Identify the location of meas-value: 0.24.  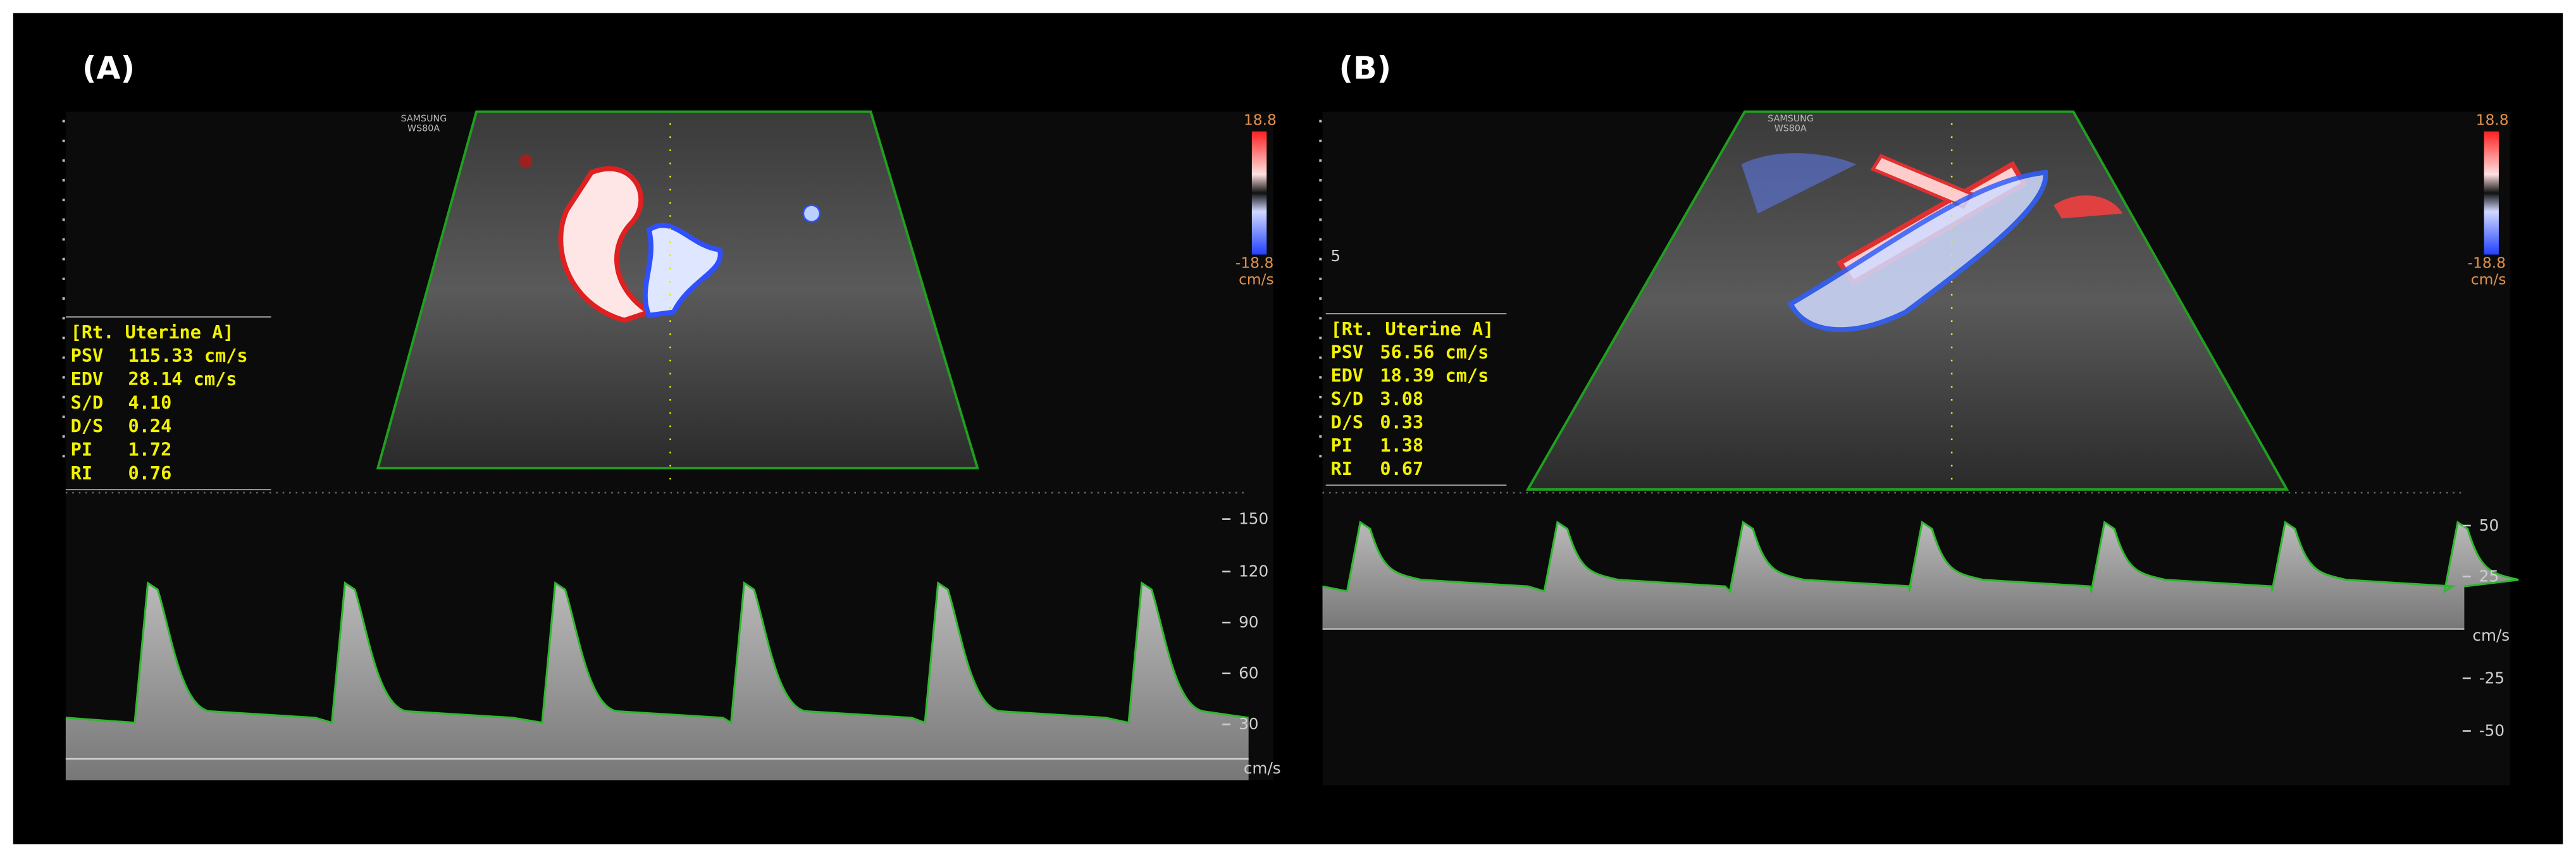
(150, 426).